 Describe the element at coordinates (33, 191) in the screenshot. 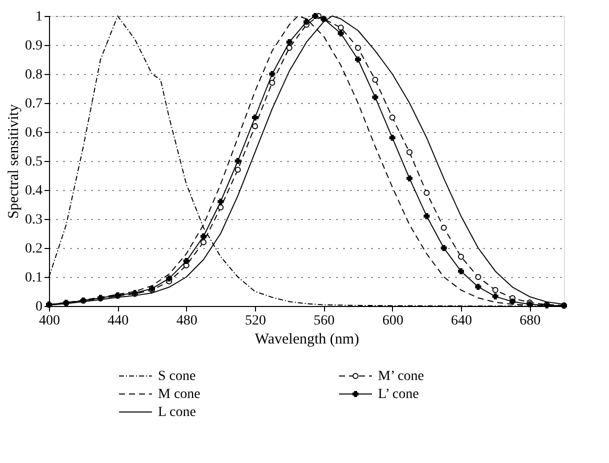

I see `y-tick-label: 0.4` at that location.